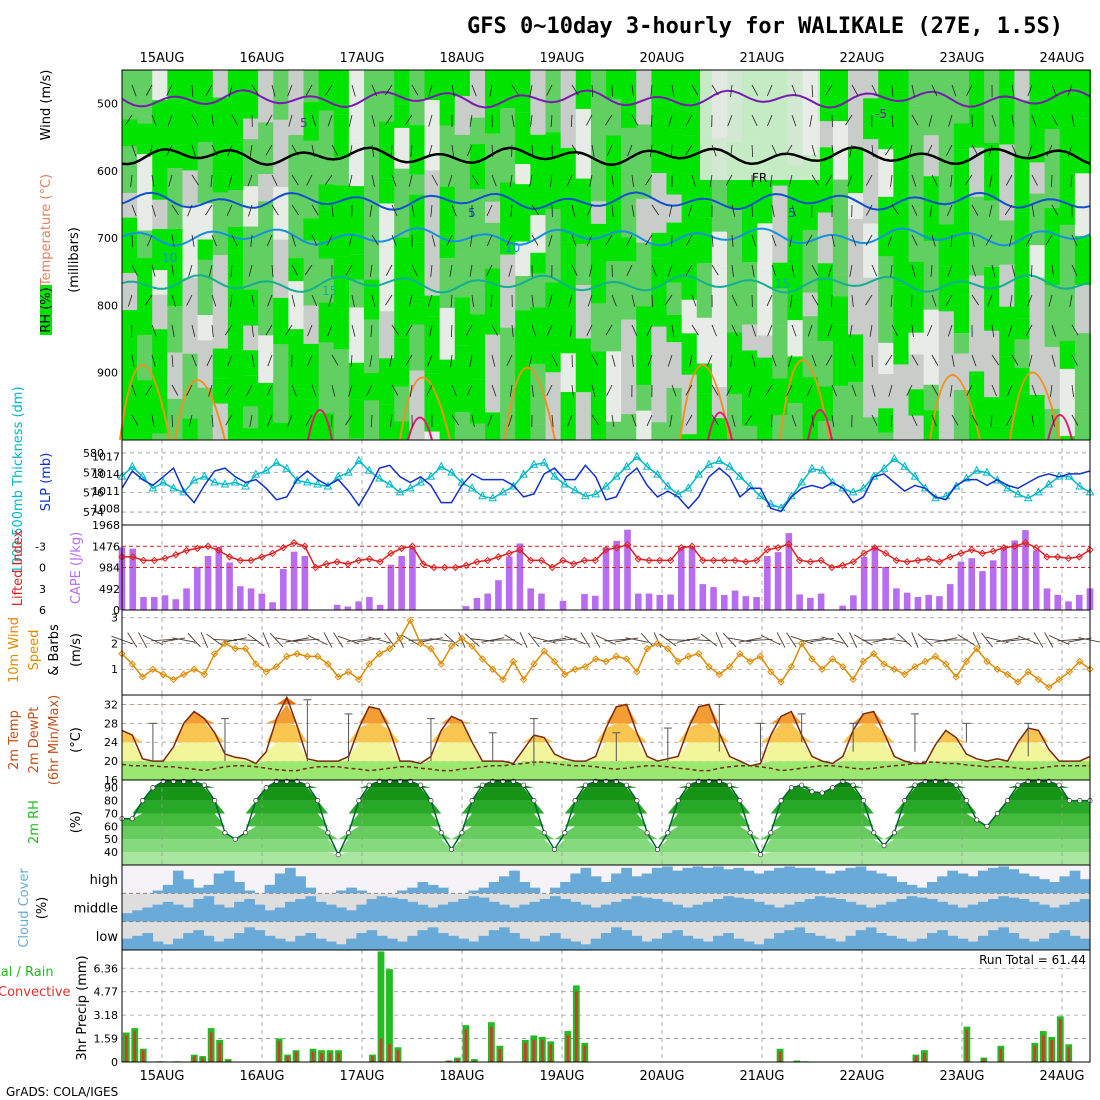 This screenshot has height=1100, width=1100. What do you see at coordinates (606, 1006) in the screenshot?
I see `precip-panel` at bounding box center [606, 1006].